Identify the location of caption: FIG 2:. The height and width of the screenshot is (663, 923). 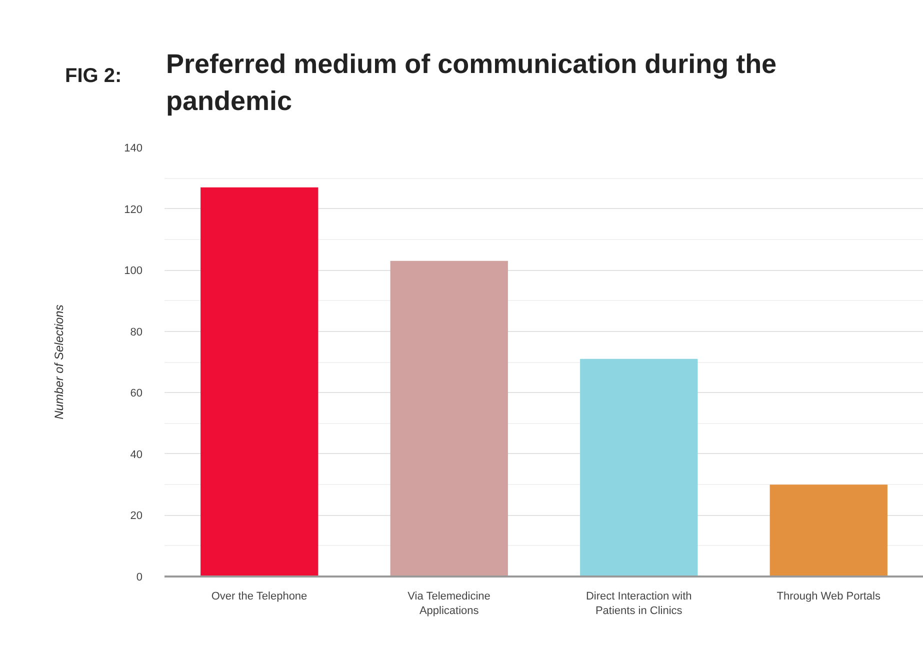
(93, 76).